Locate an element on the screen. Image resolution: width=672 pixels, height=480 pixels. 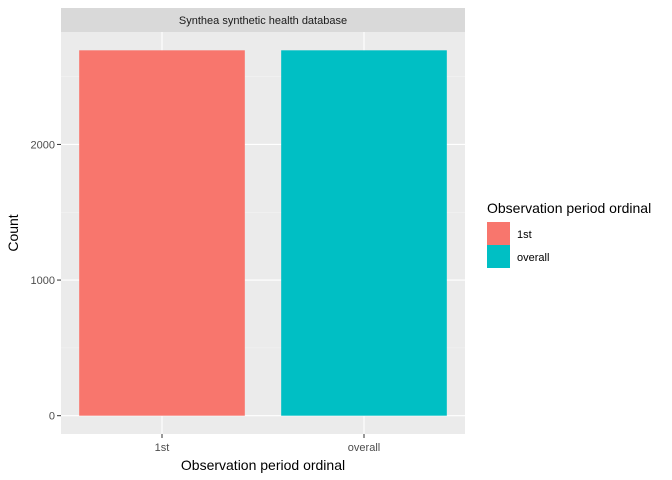
y-tick-label: 0 is located at coordinates (52, 417).